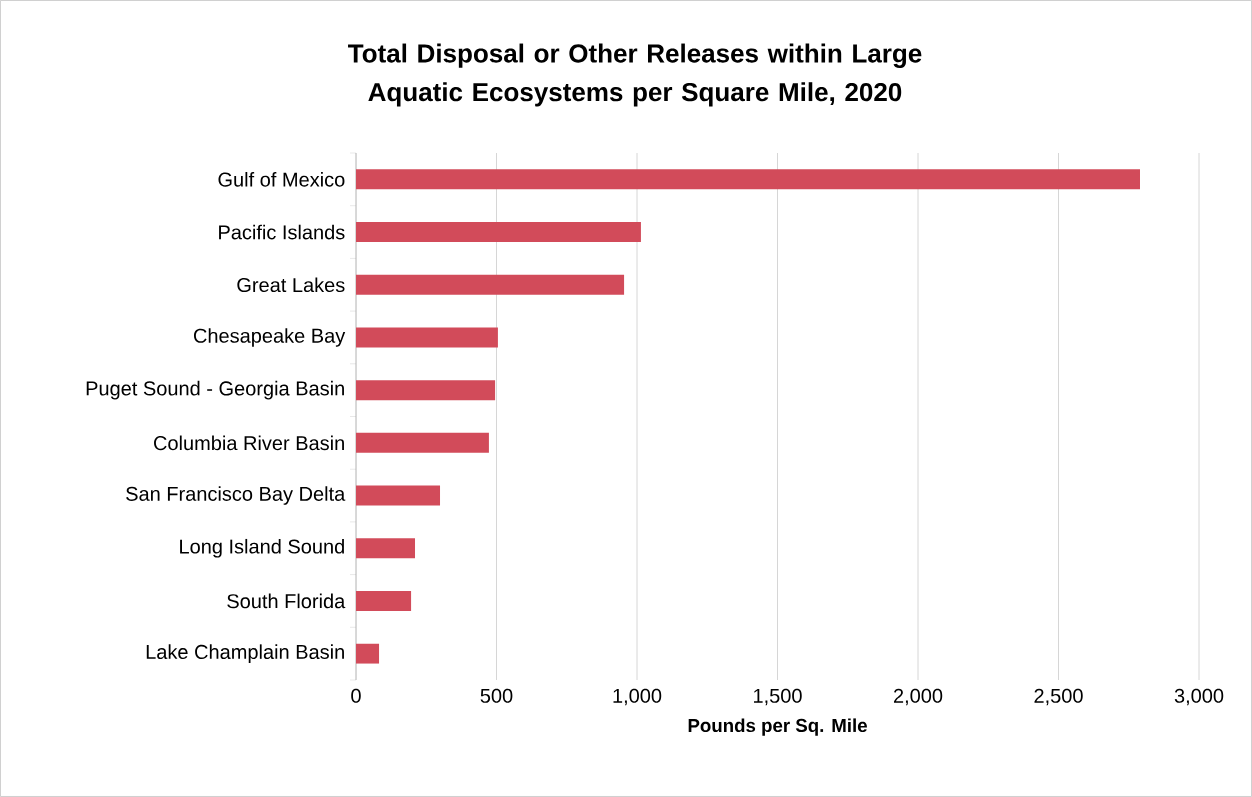 Image resolution: width=1252 pixels, height=797 pixels. I want to click on y-tick-label: Chesapeake Bay, so click(269, 337).